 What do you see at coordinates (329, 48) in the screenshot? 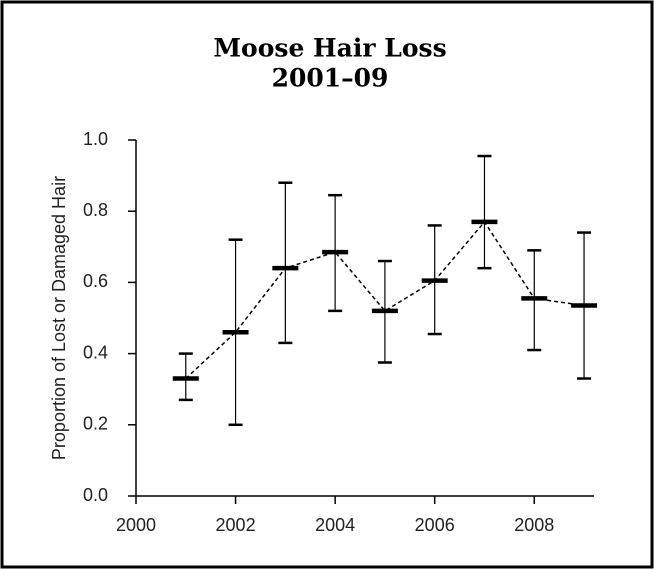
I see `chart-title: Moose Hair Loss` at bounding box center [329, 48].